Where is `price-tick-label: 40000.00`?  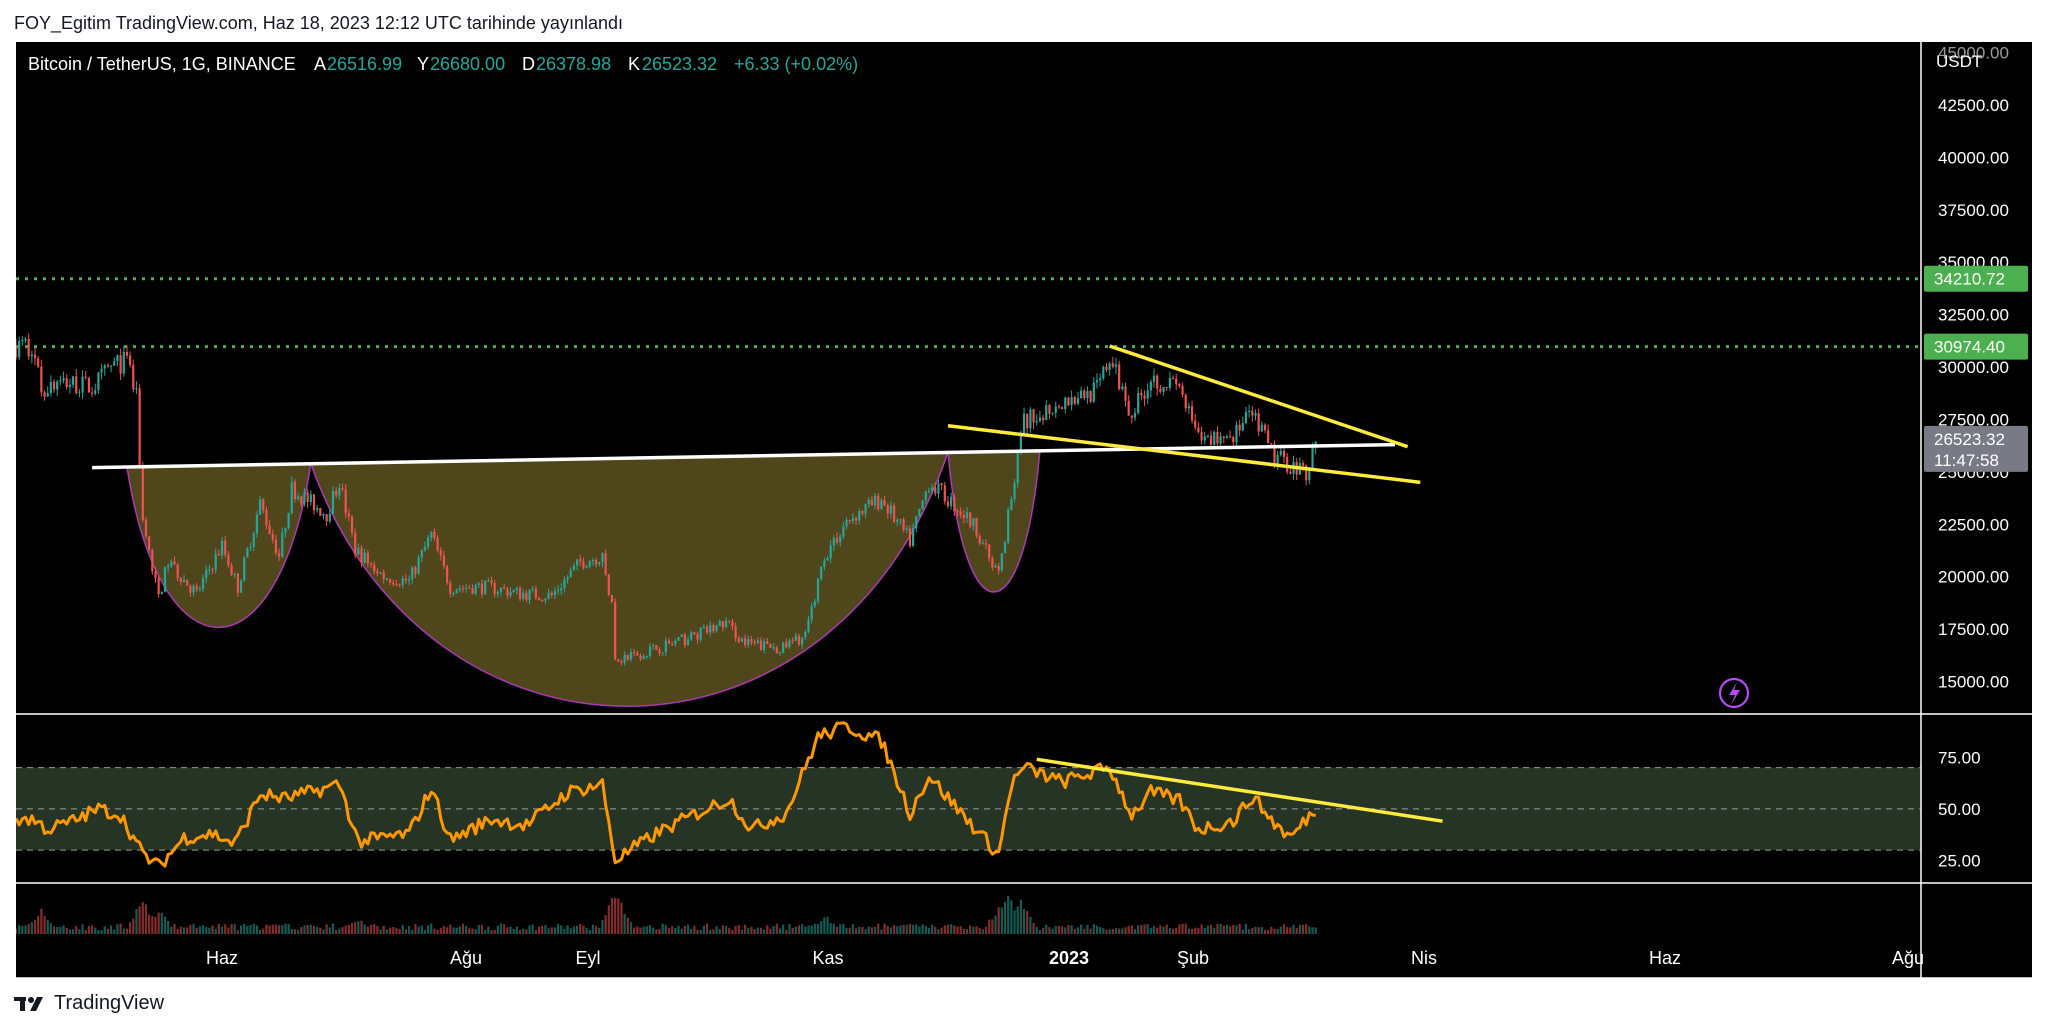 price-tick-label: 40000.00 is located at coordinates (1973, 157).